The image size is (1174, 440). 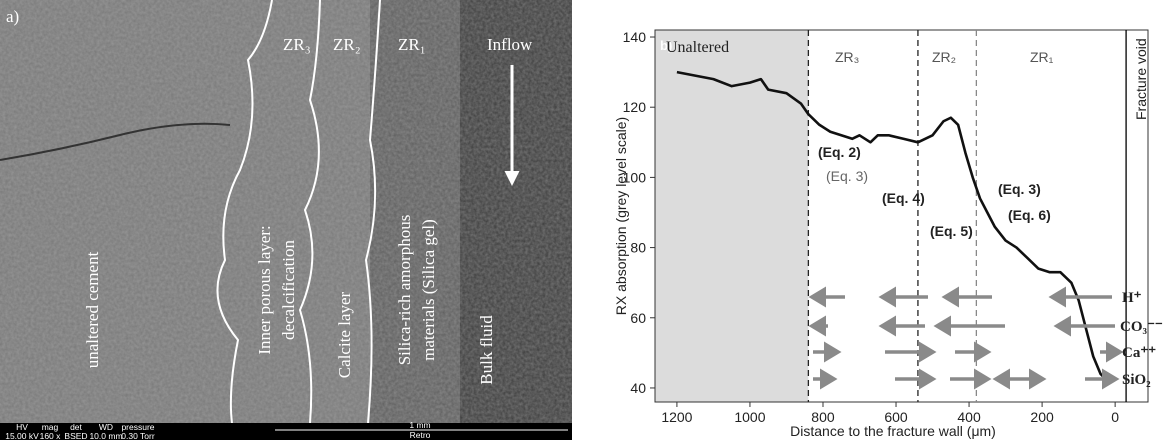 I want to click on x-tick-label: 200, so click(x=1042, y=417).